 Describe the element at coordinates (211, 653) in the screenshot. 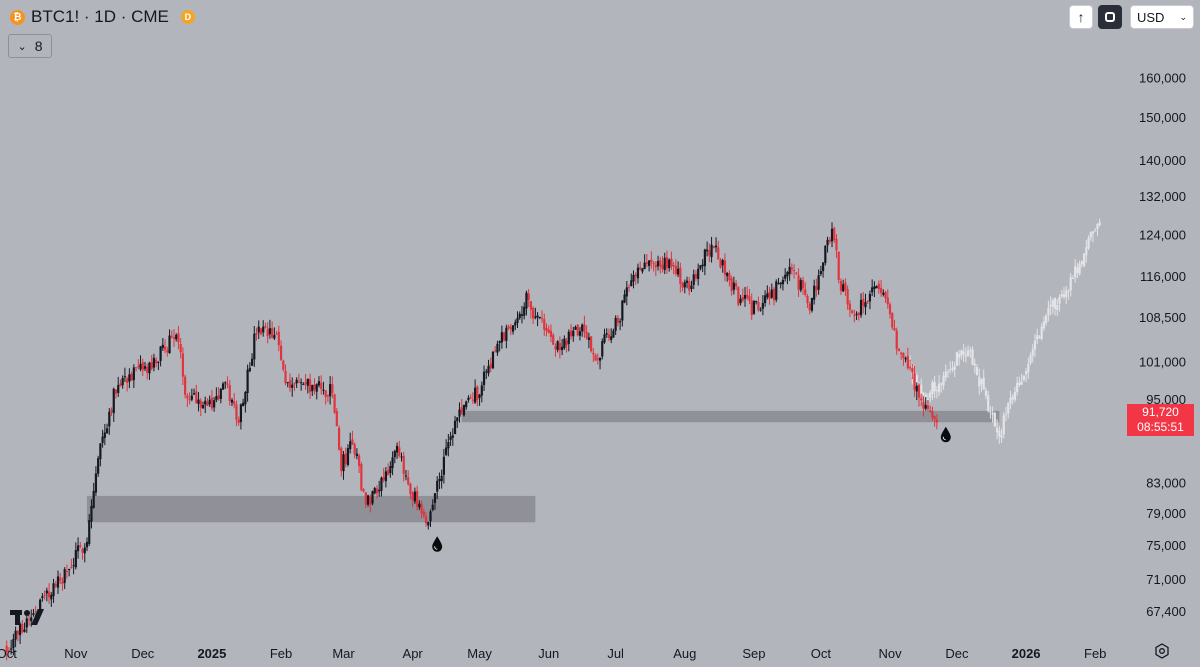

I see `x-tick-label: 2025` at that location.